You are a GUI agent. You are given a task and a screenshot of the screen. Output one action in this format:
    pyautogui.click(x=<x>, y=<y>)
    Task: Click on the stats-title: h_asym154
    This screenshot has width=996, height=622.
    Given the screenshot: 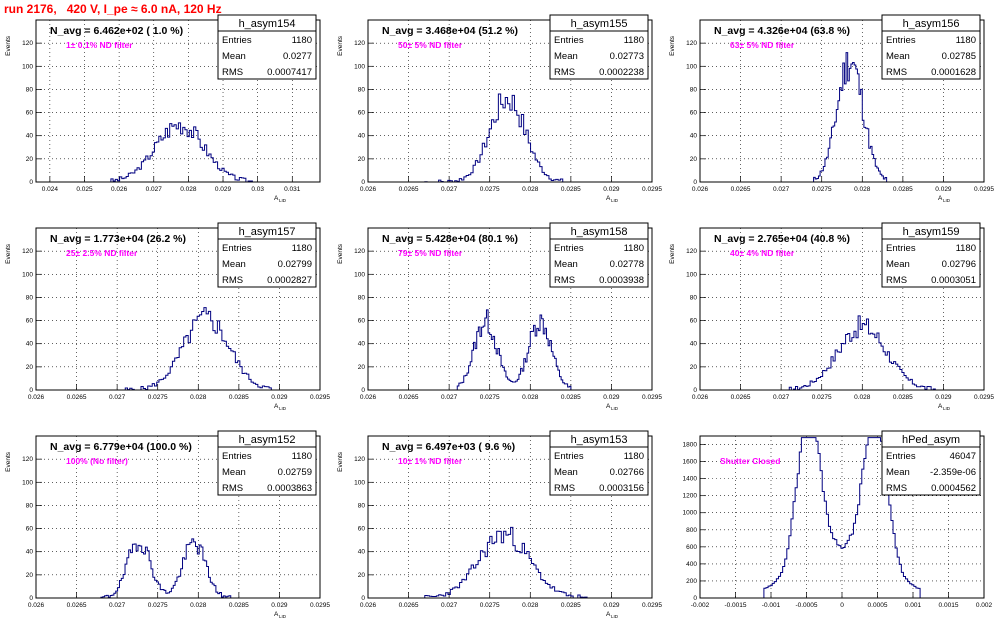 What is the action you would take?
    pyautogui.click(x=267, y=24)
    